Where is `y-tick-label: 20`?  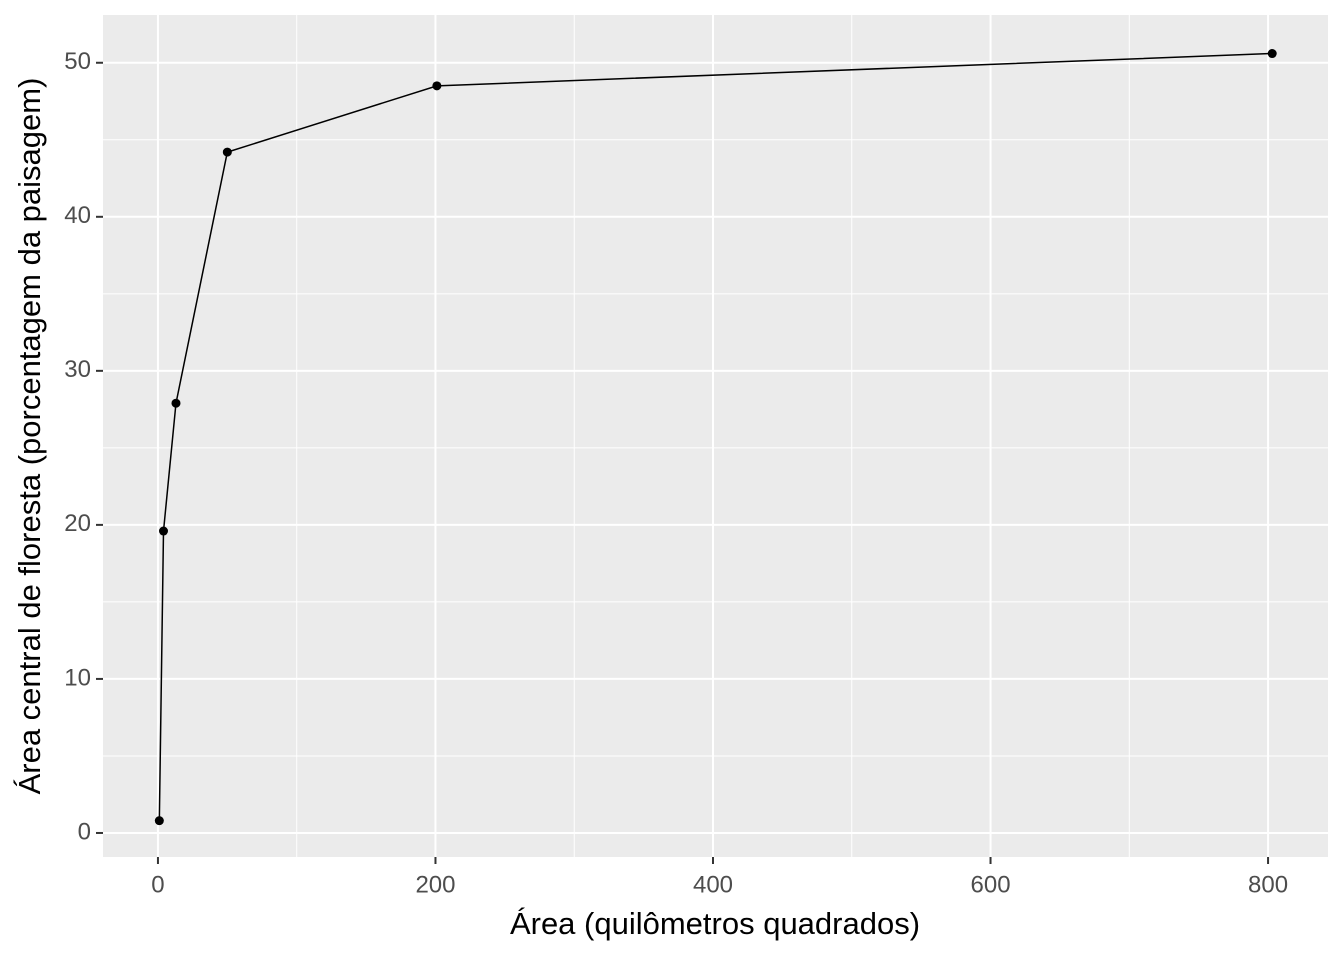 y-tick-label: 20 is located at coordinates (77, 523).